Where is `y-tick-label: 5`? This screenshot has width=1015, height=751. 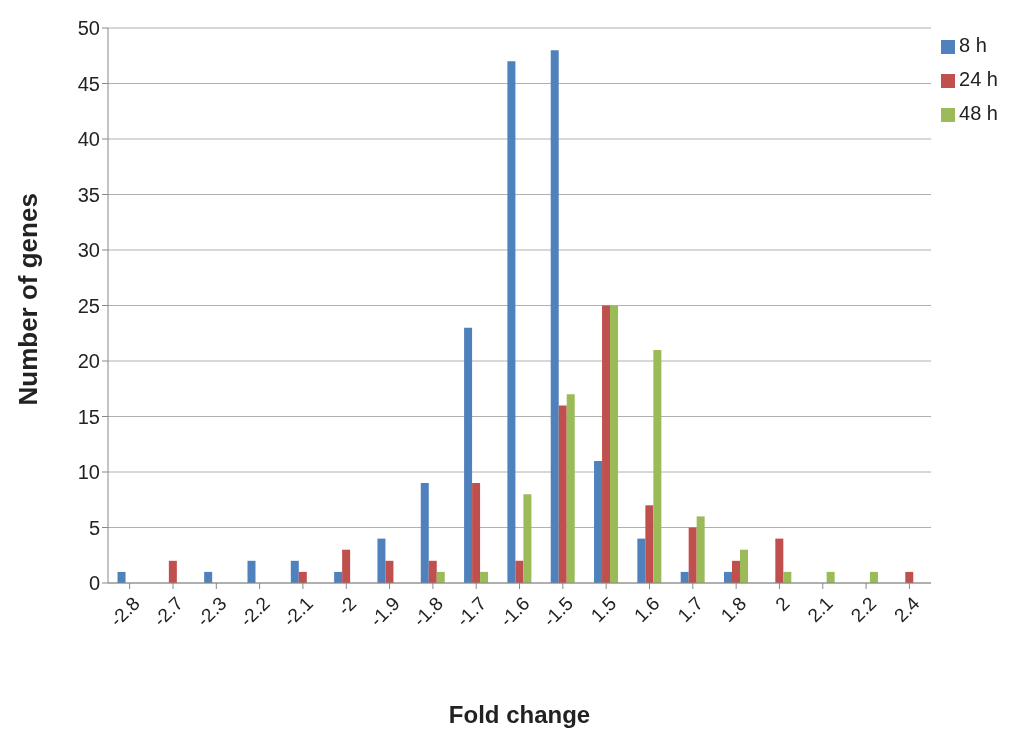 y-tick-label: 5 is located at coordinates (94, 527).